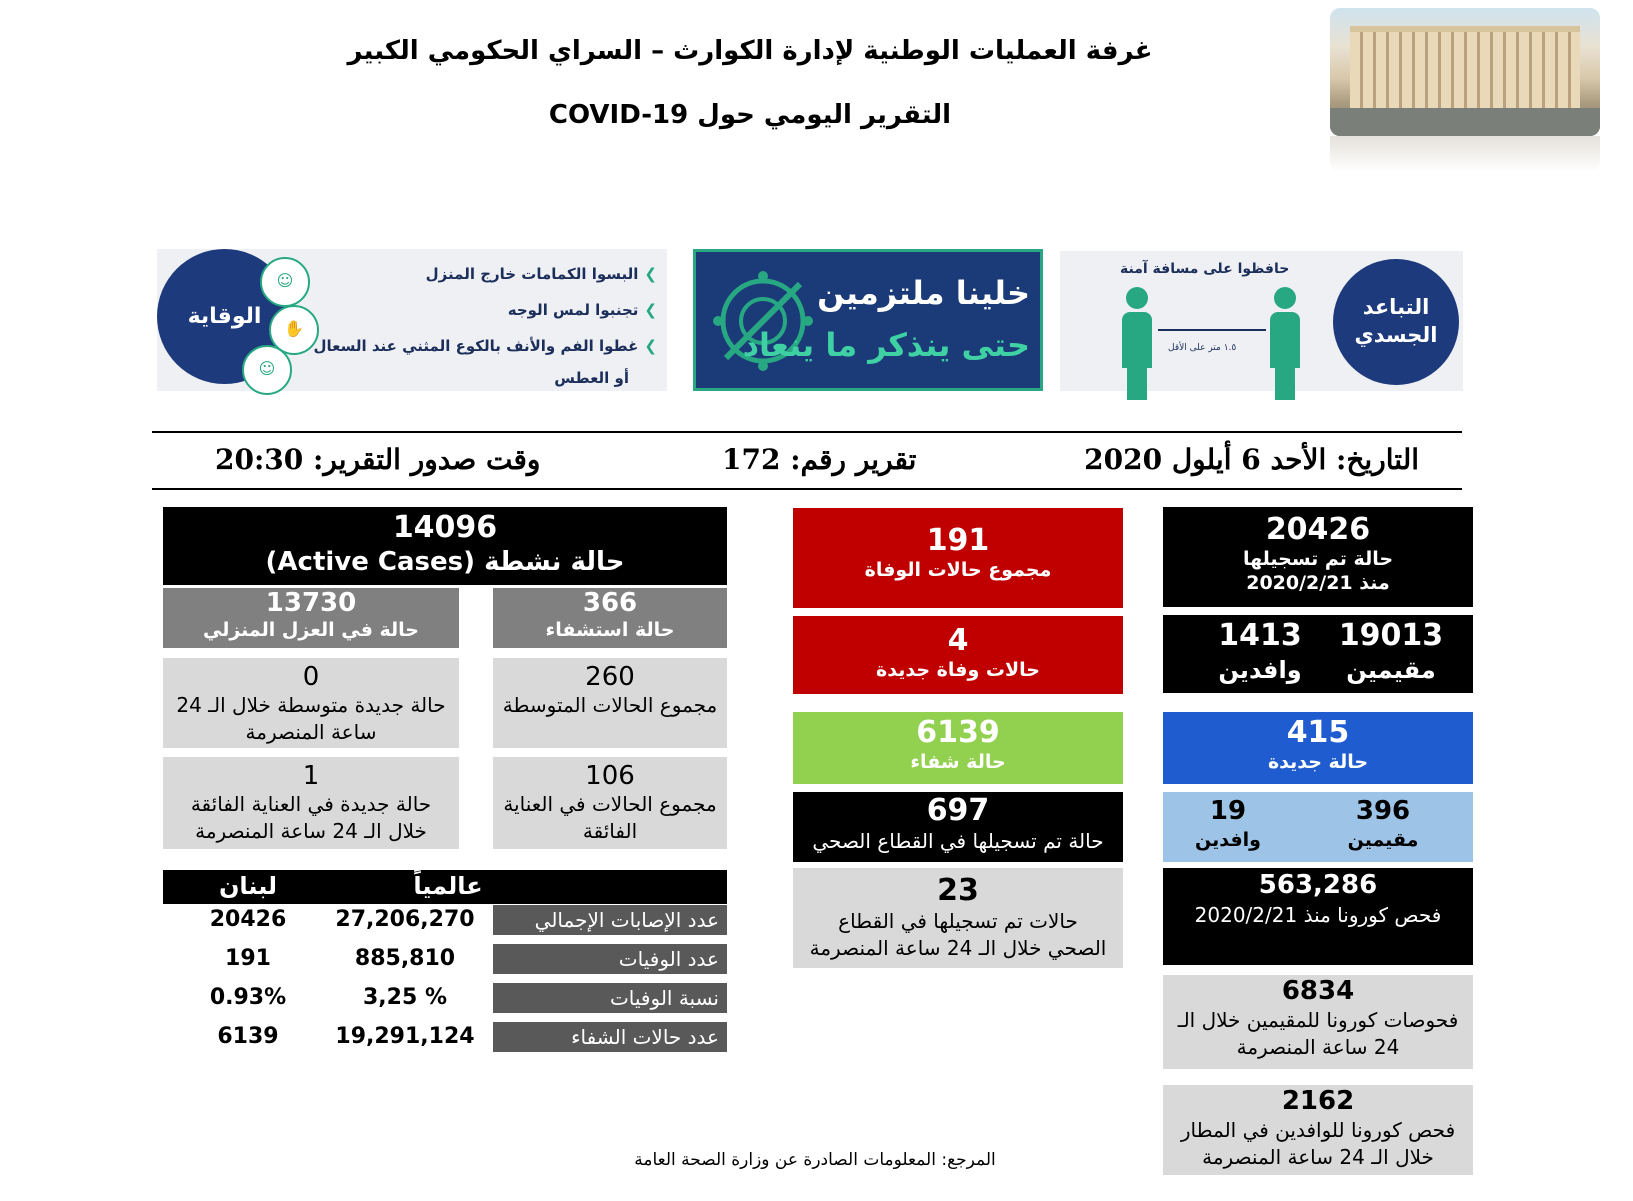 This screenshot has width=1633, height=1201. What do you see at coordinates (868, 320) in the screenshot?
I see `commitment-banner: خلينا ملتزمين حتى ينذكر ما ينعاد` at bounding box center [868, 320].